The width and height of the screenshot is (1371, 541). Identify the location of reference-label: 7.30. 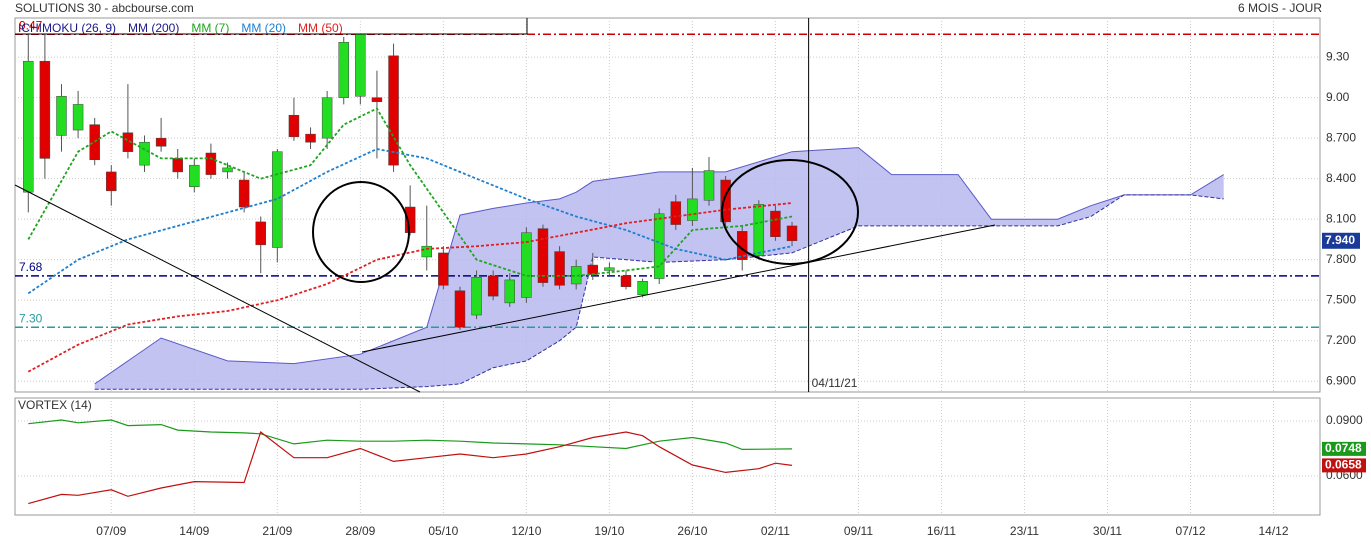
(31, 318).